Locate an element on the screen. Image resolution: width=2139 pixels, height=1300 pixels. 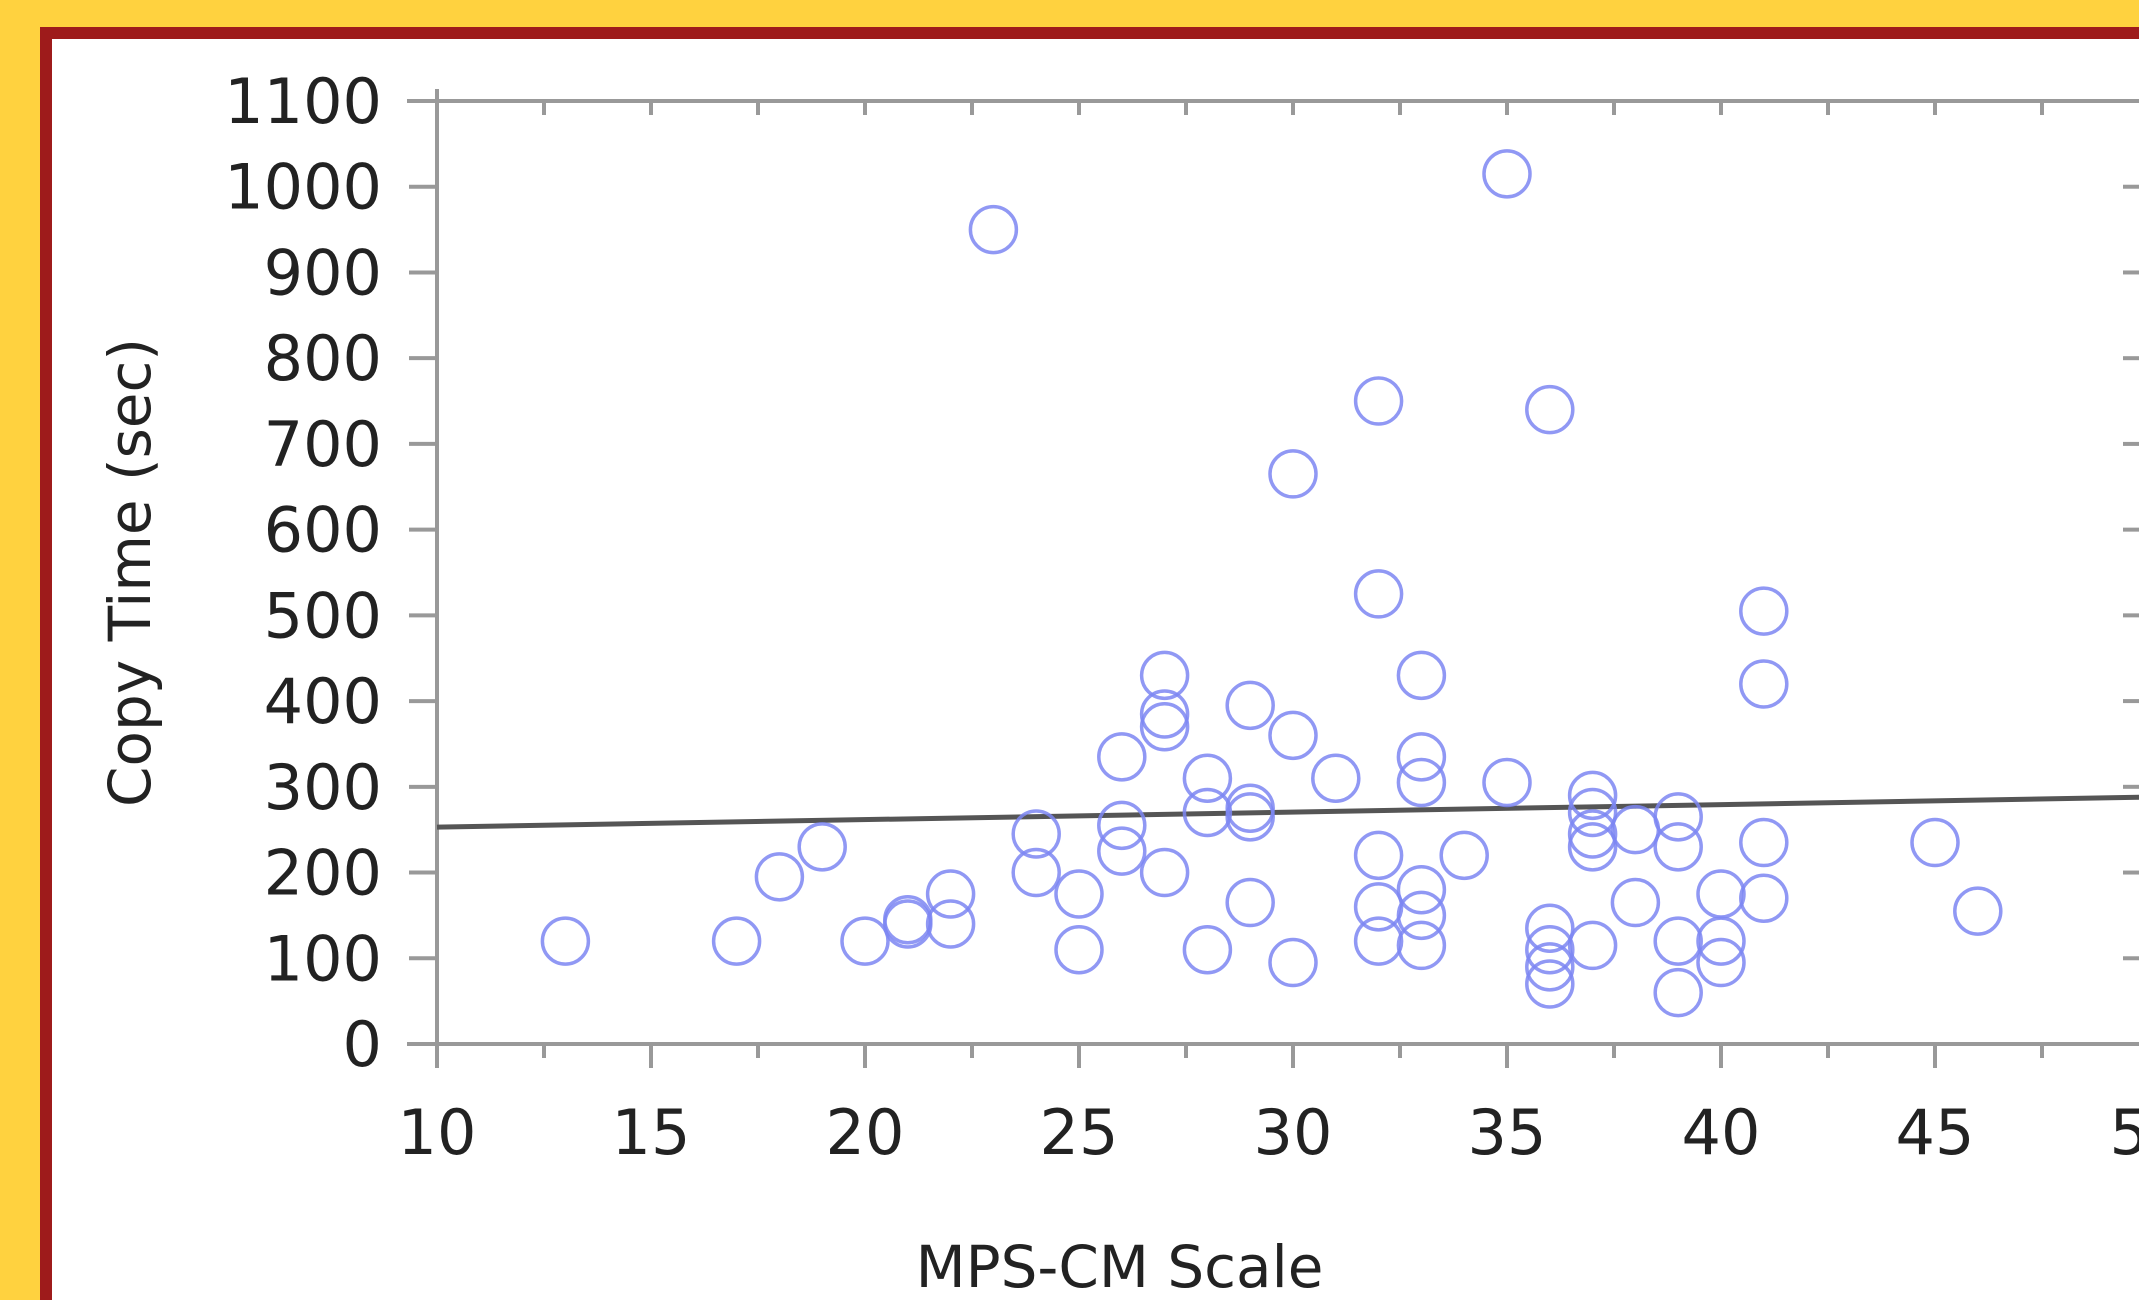
x-tick-label: 45 is located at coordinates (1935, 1132).